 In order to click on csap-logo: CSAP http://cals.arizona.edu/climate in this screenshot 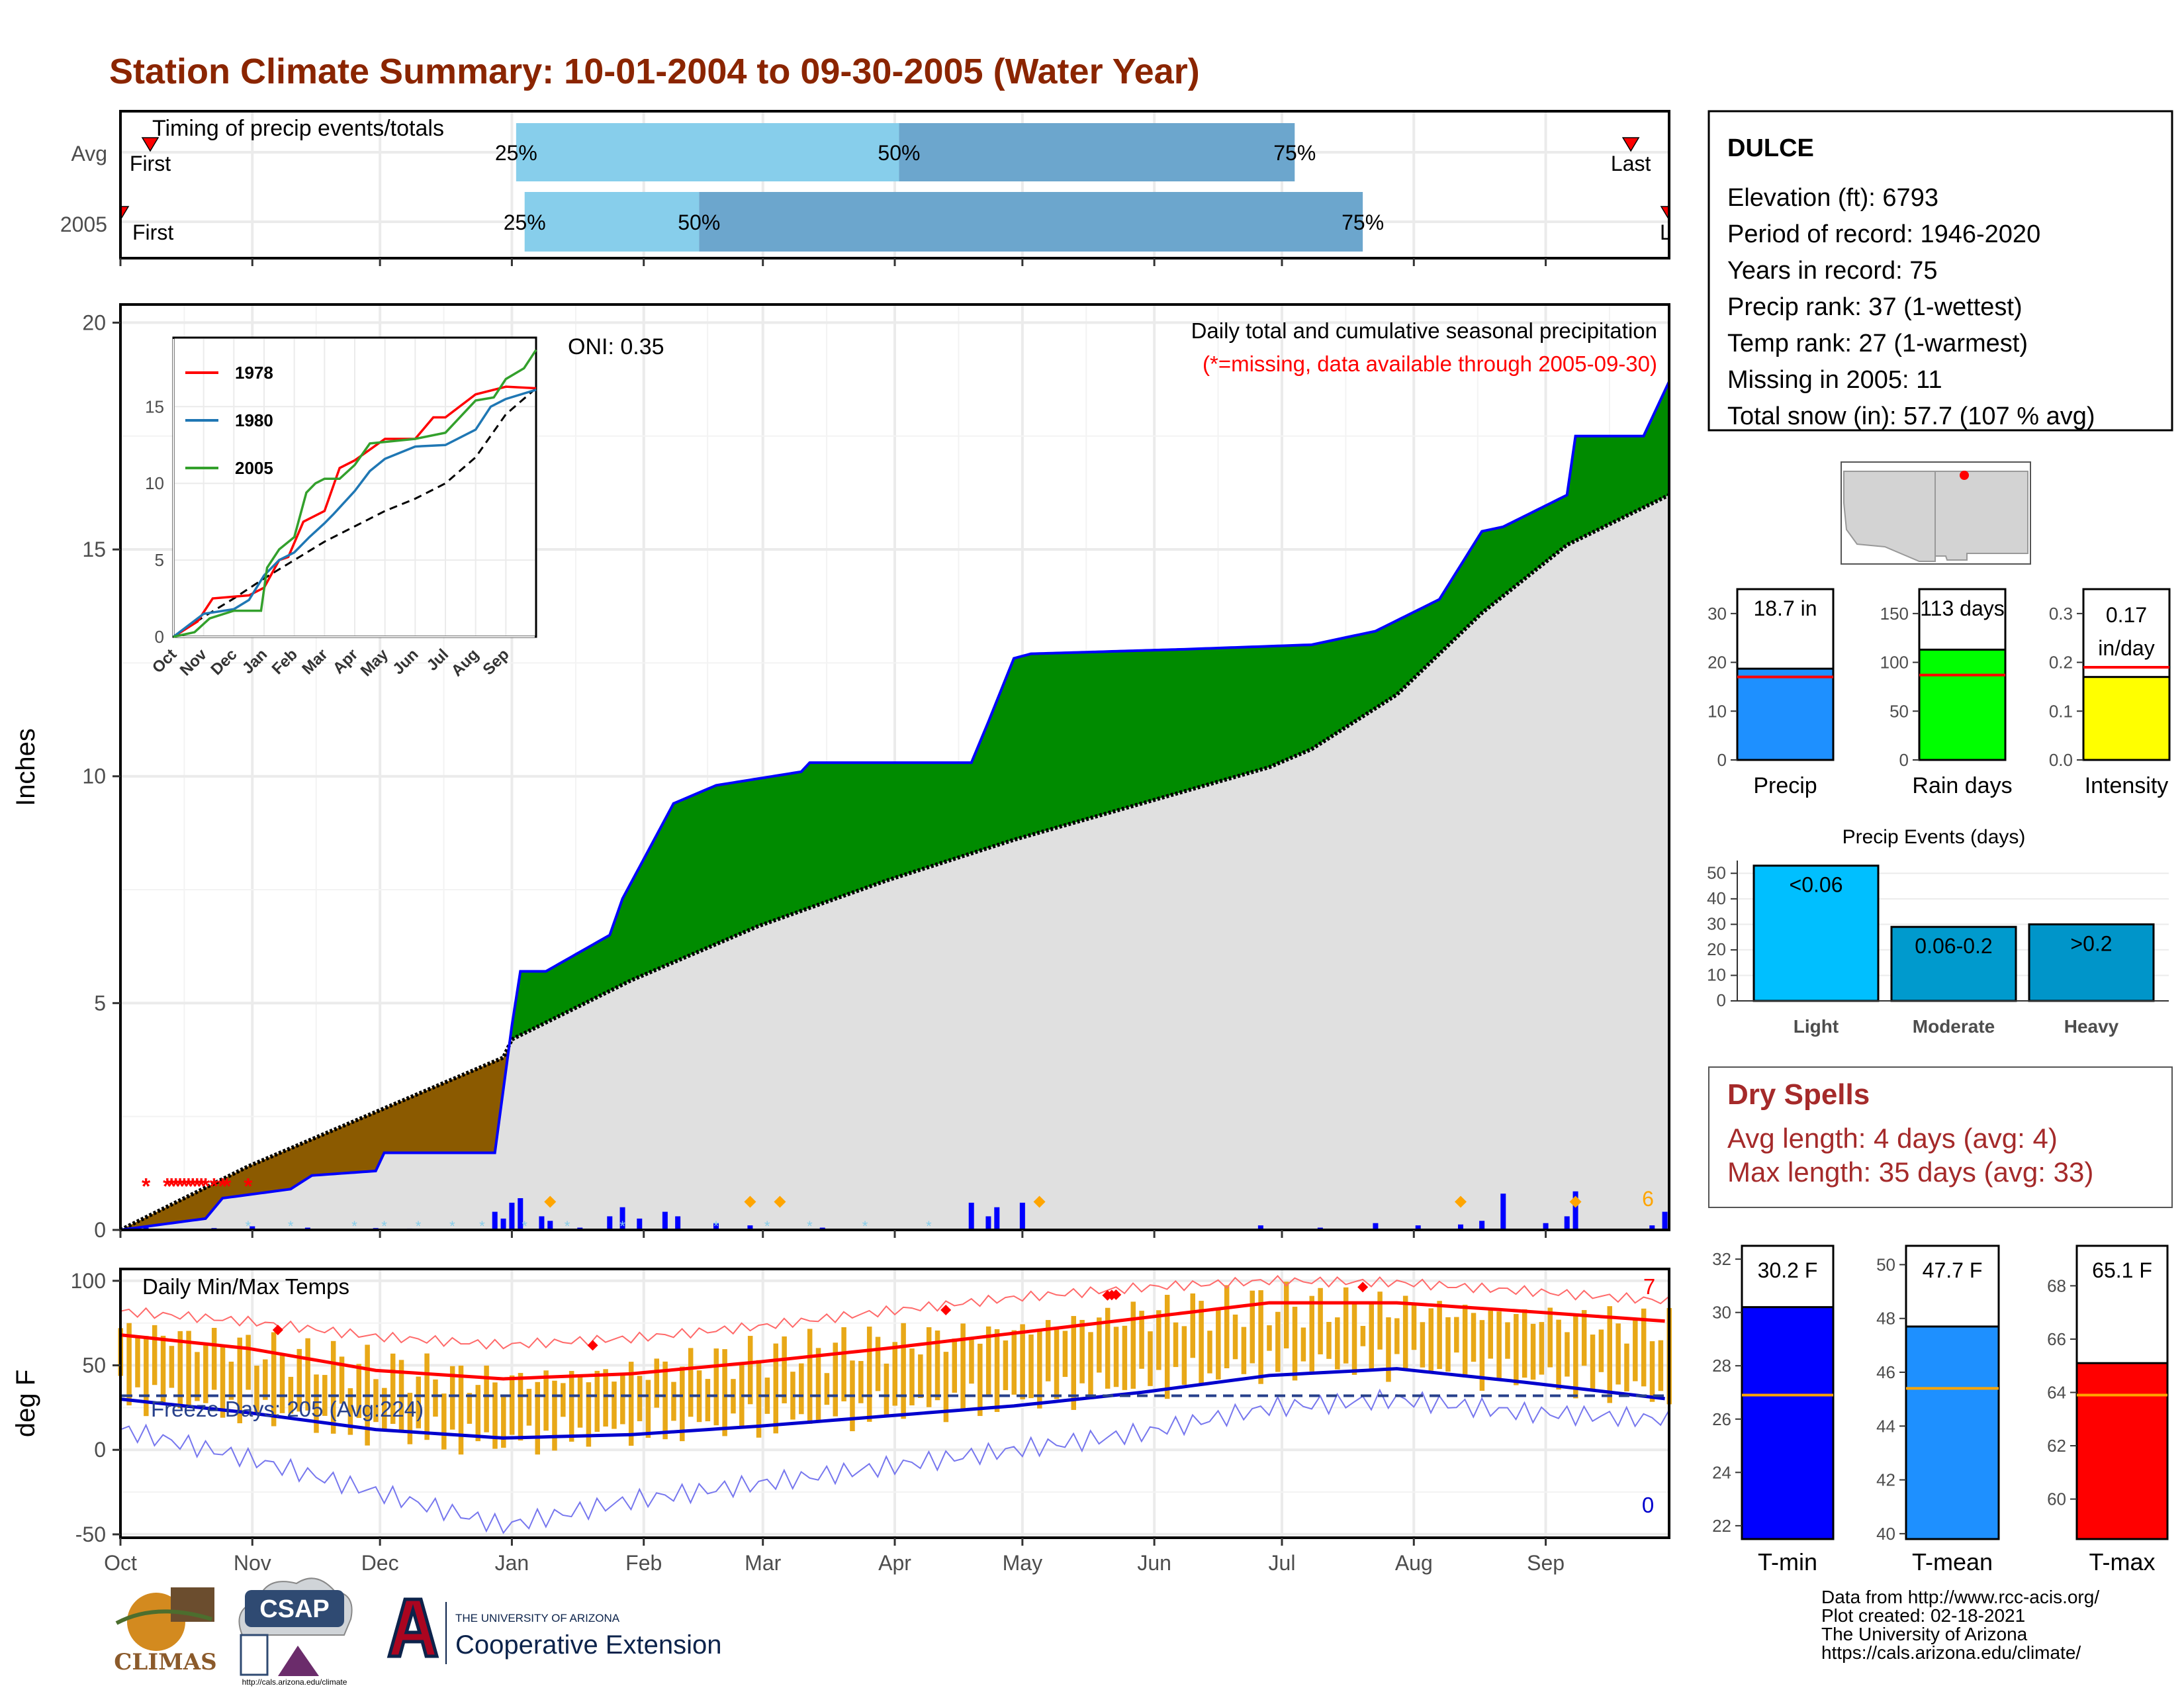, I will do `click(295, 1632)`.